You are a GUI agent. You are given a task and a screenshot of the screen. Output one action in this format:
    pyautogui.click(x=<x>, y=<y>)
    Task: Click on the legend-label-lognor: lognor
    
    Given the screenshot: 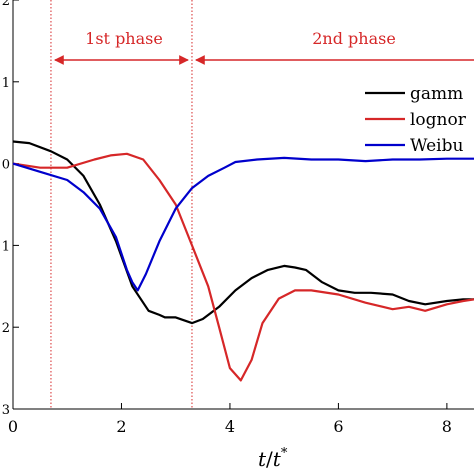 What is the action you would take?
    pyautogui.click(x=438, y=120)
    